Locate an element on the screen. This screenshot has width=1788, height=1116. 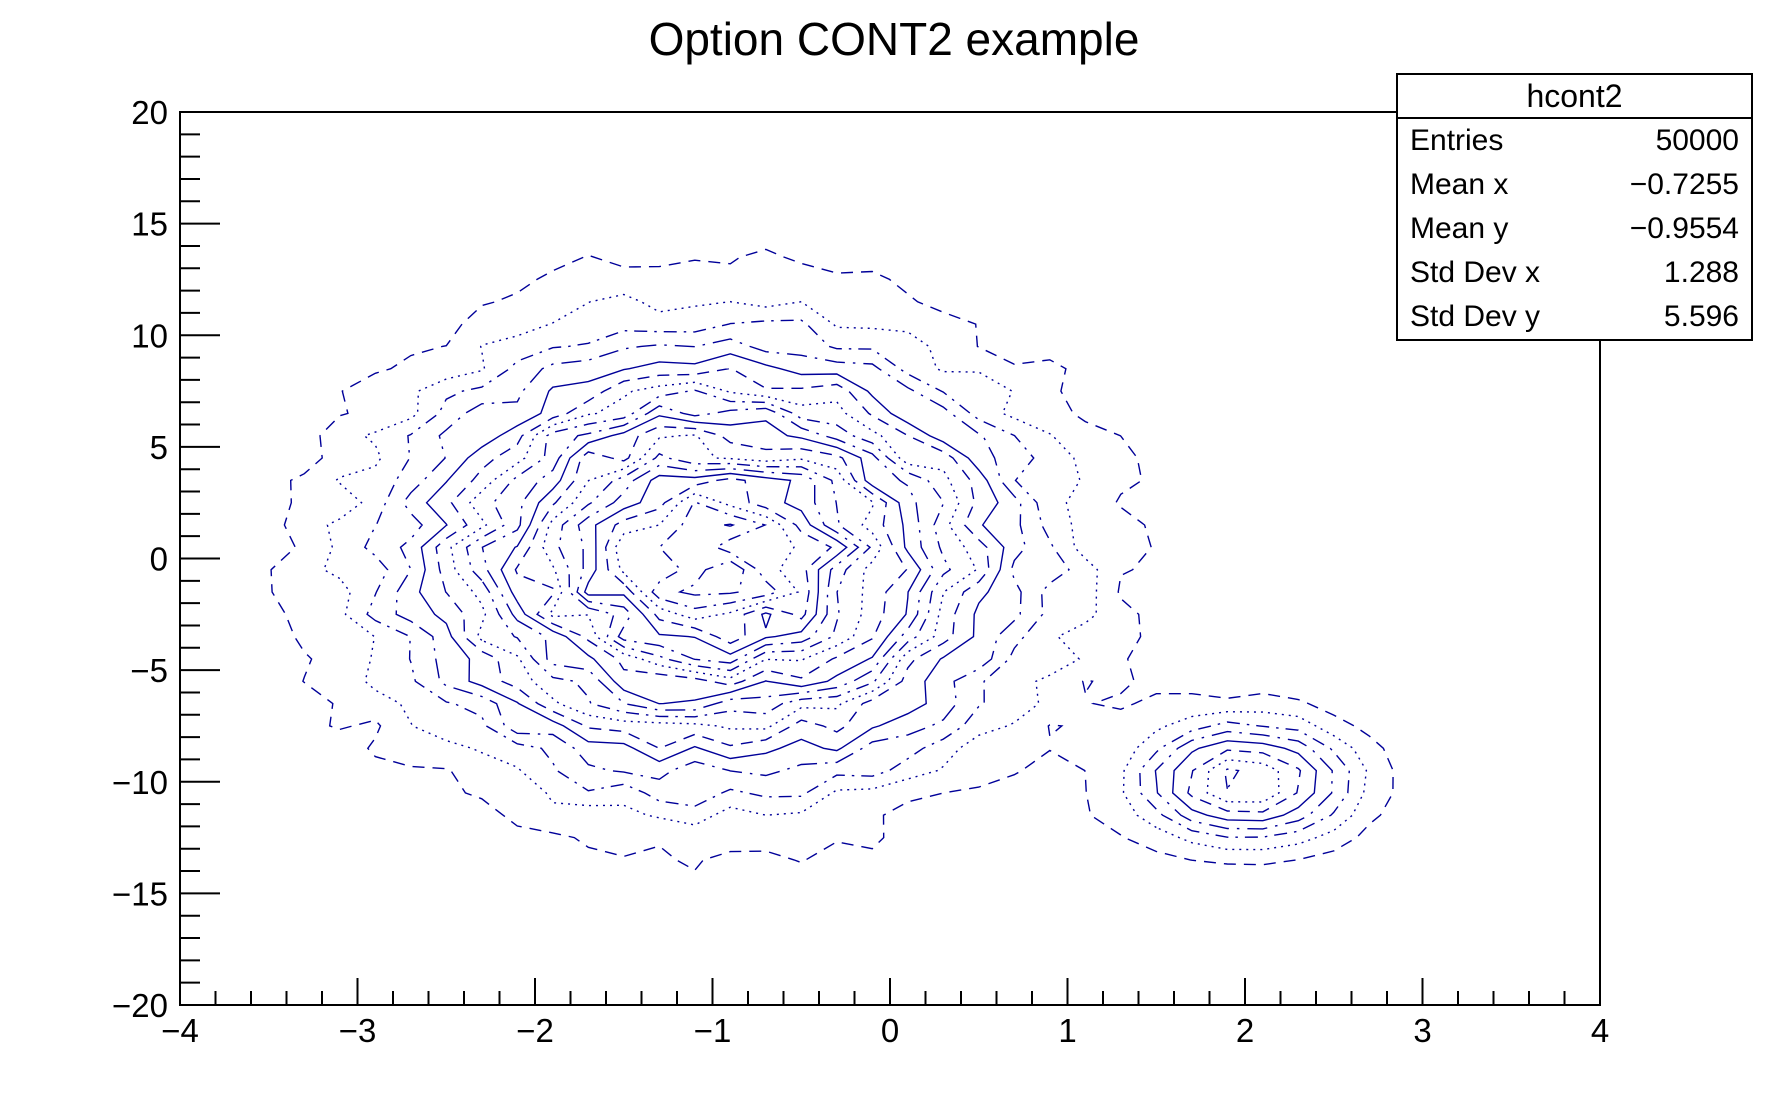
y-tick-label: 10 is located at coordinates (149, 335).